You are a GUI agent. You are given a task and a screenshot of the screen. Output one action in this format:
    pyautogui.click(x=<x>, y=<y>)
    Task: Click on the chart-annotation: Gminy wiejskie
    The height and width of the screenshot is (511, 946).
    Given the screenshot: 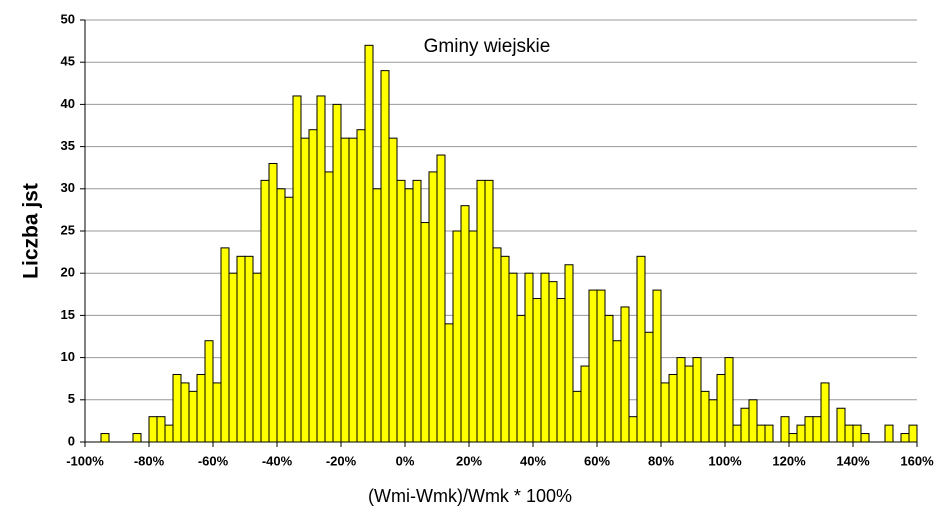 What is the action you would take?
    pyautogui.click(x=487, y=46)
    